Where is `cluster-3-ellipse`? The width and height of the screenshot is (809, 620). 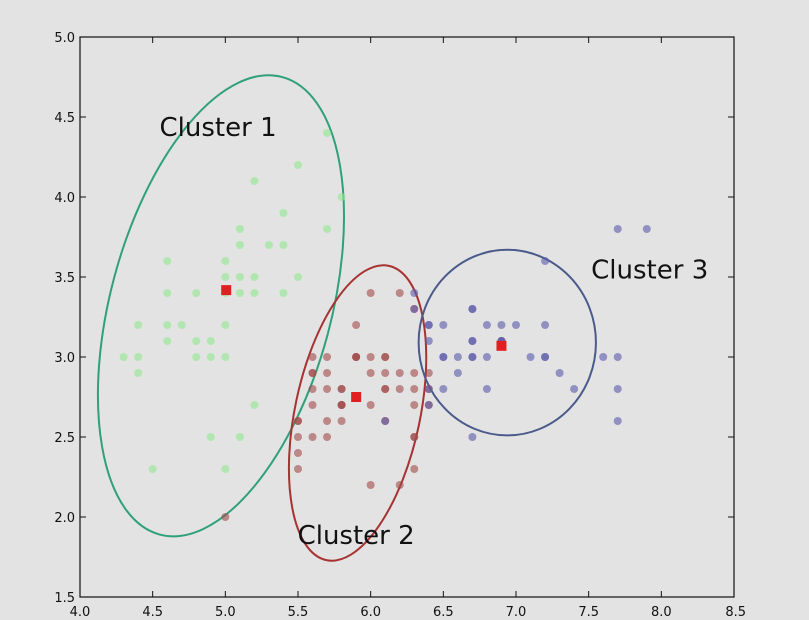
cluster-3-ellipse is located at coordinates (507, 342).